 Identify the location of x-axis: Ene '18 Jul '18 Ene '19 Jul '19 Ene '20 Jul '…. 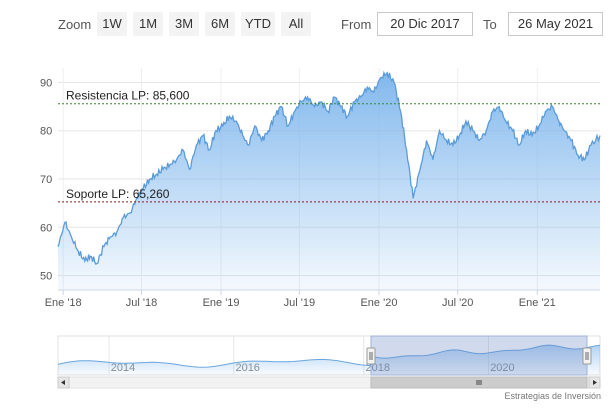
(322, 299).